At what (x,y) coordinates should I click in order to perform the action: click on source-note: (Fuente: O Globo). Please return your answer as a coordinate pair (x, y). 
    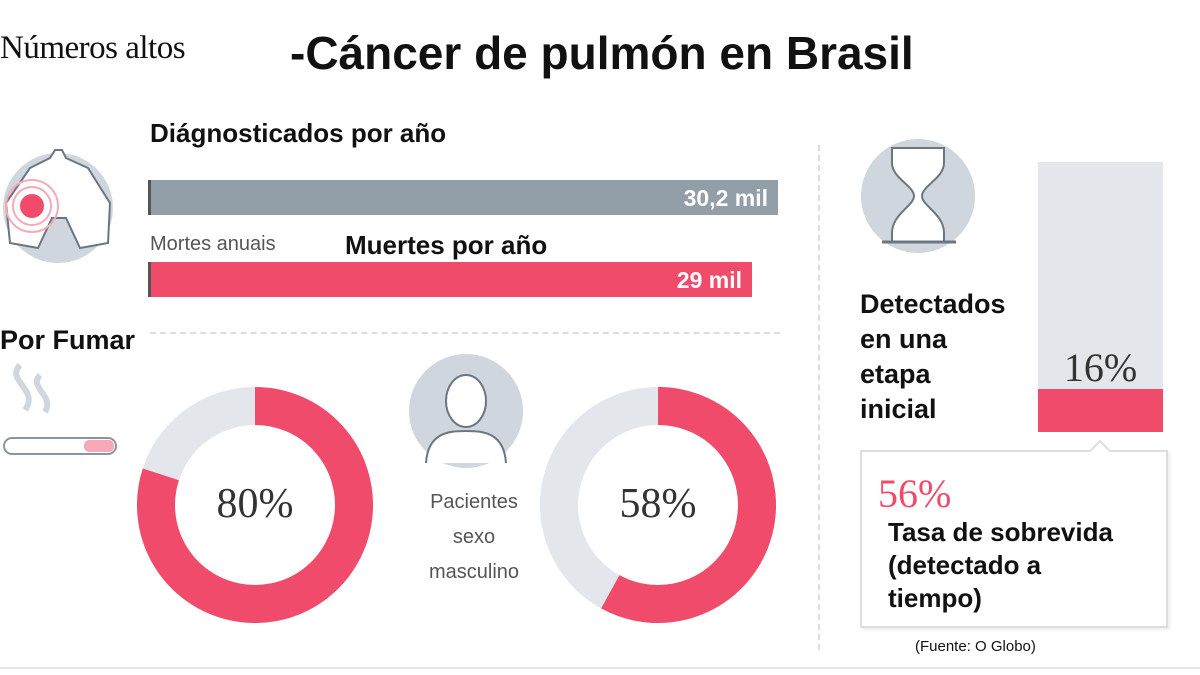
    Looking at the image, I should click on (975, 646).